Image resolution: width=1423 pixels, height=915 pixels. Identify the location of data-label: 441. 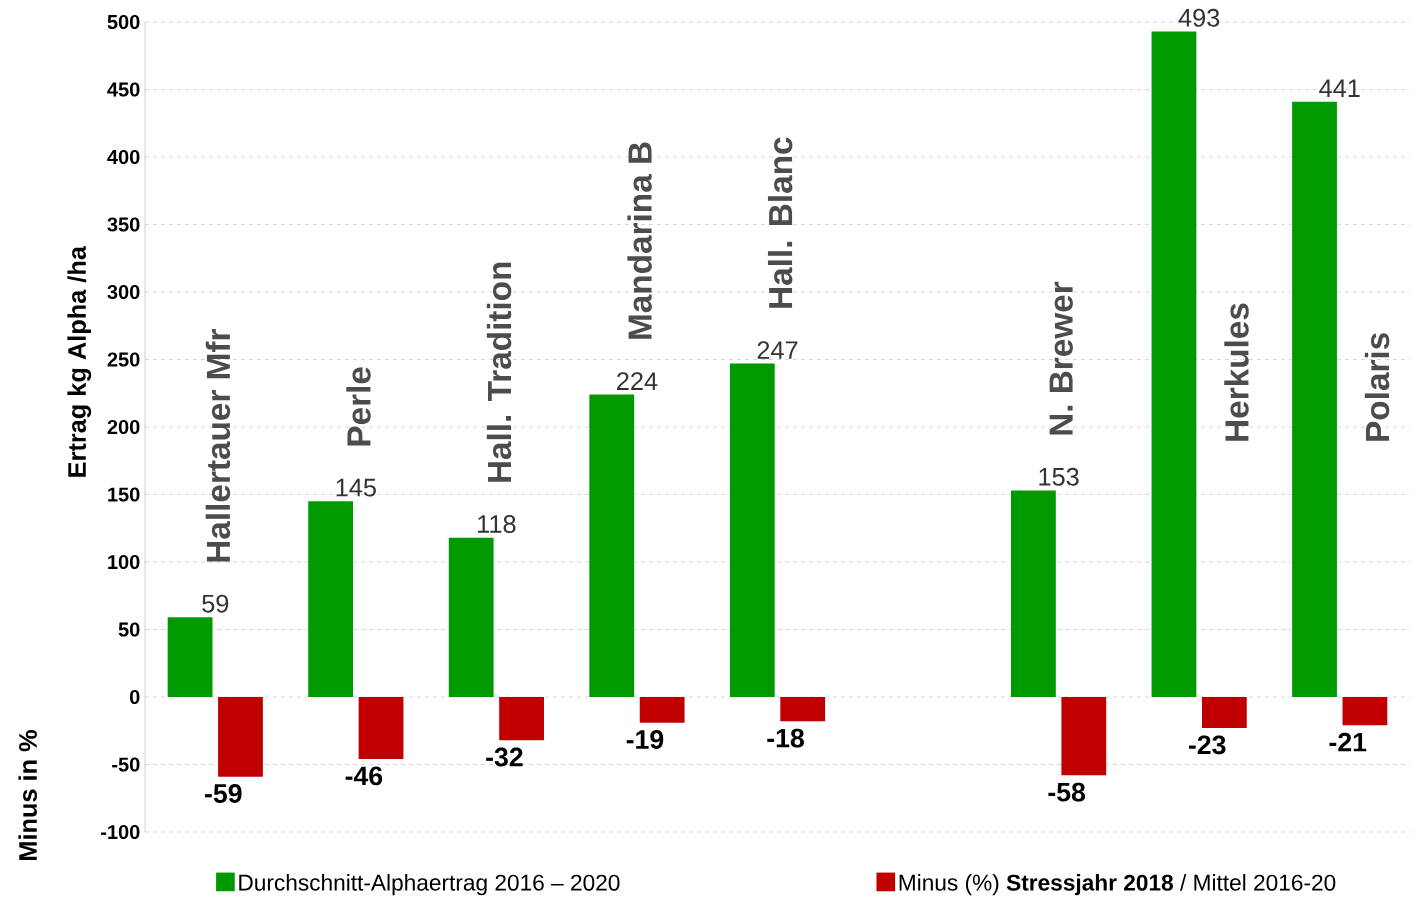
(1339, 88).